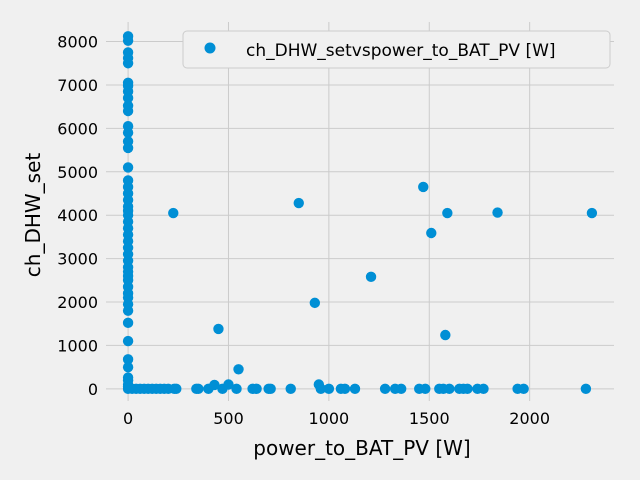  I want to click on x-axis-label: power_to_BAT_PV [W], so click(361, 448).